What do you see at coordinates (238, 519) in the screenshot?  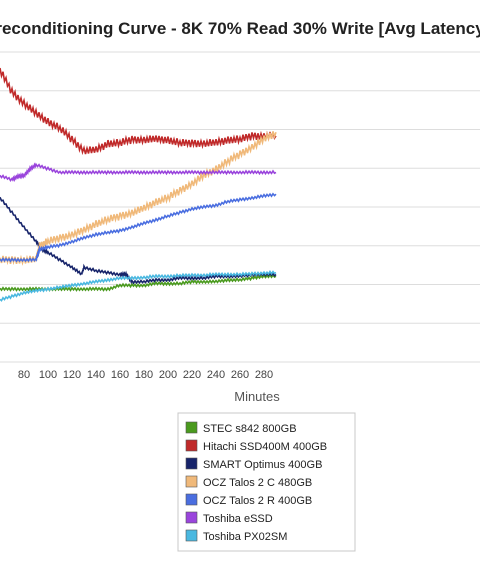 I see `legend-label: Toshiba eSSD` at bounding box center [238, 519].